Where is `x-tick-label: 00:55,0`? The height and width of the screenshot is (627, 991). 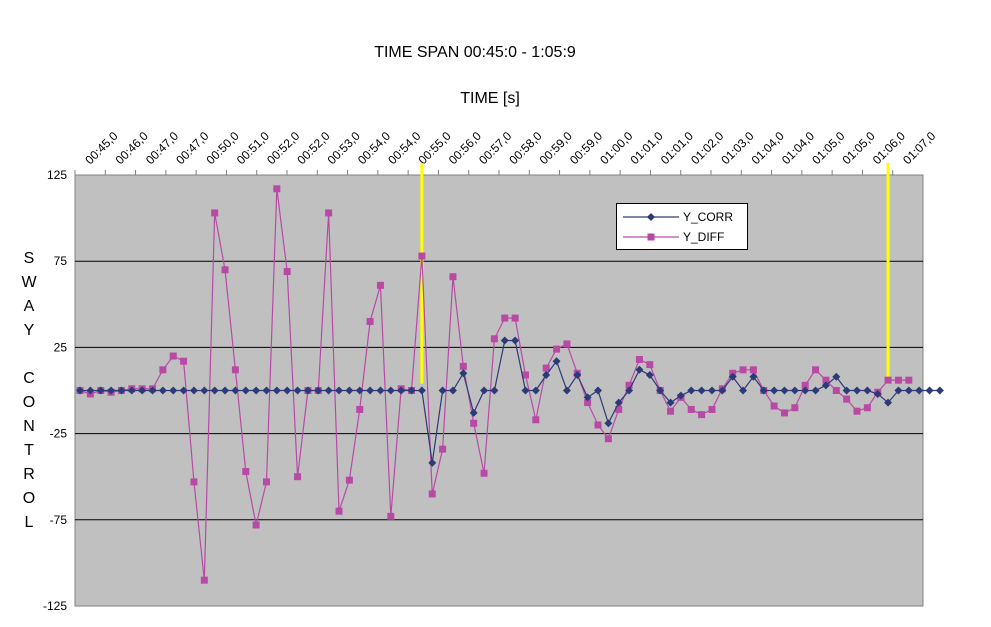 x-tick-label: 00:55,0 is located at coordinates (435, 148).